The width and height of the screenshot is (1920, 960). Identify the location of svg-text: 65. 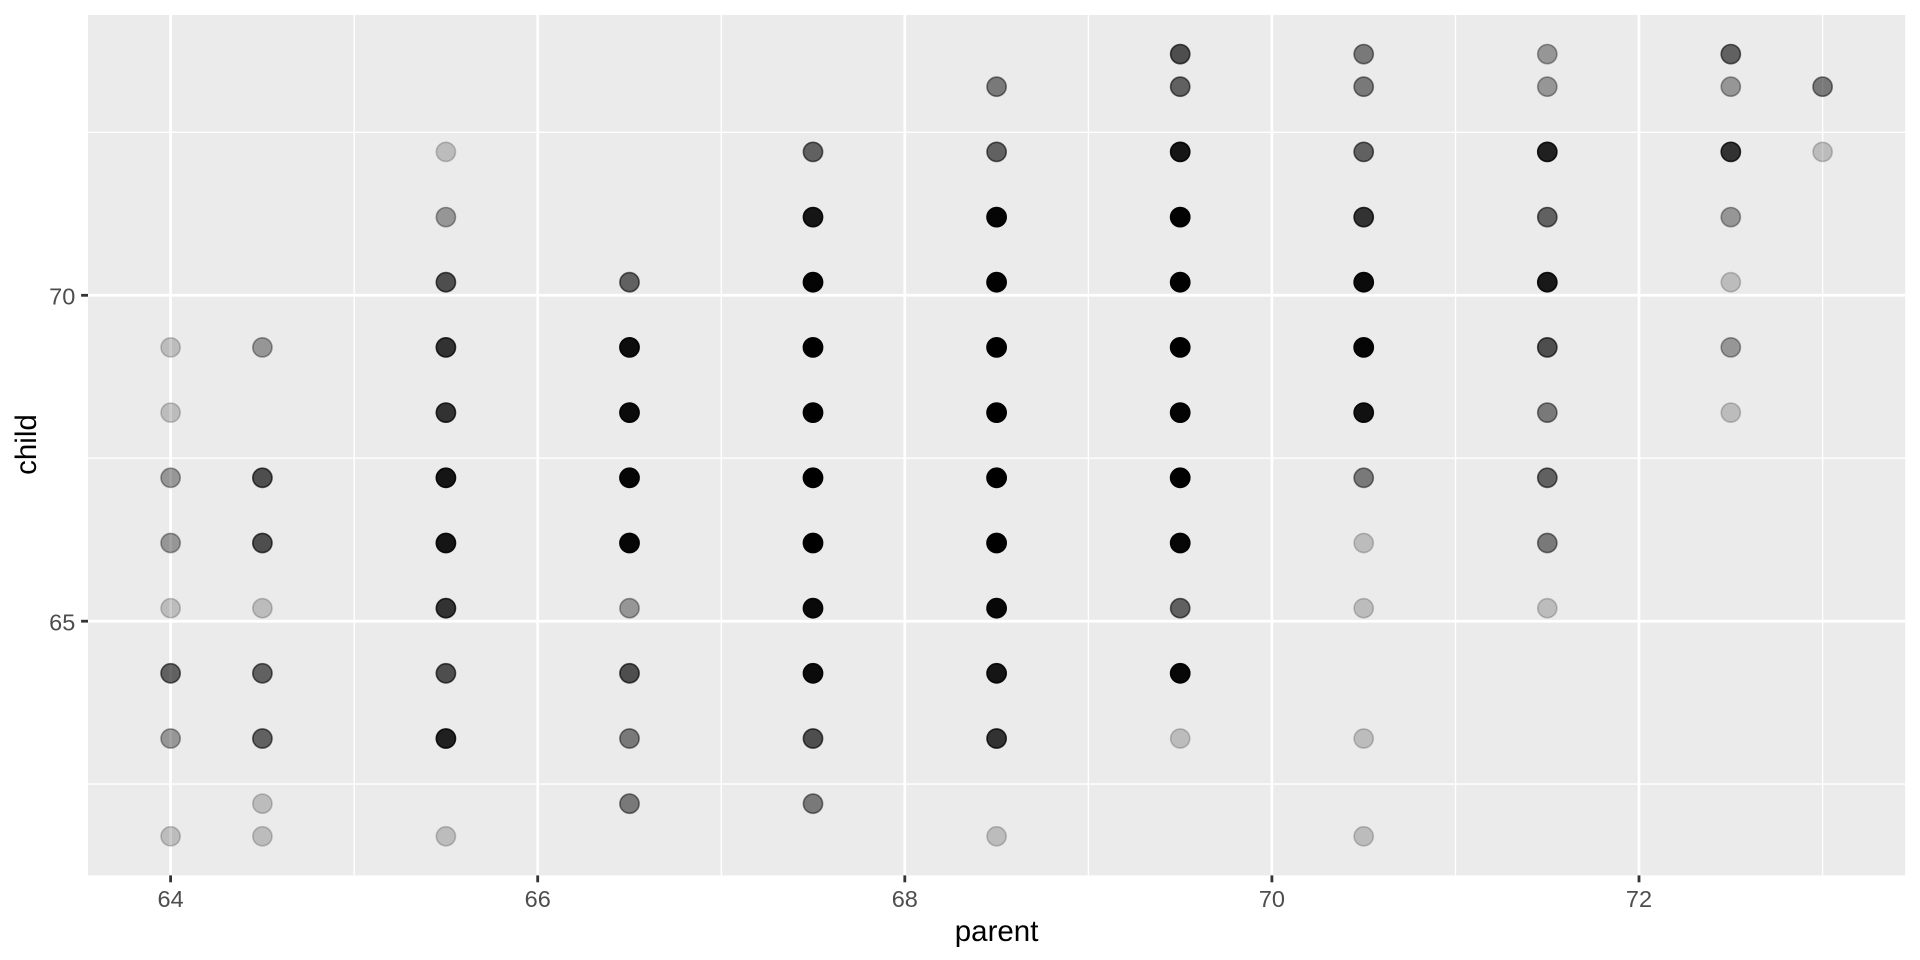
(62, 623).